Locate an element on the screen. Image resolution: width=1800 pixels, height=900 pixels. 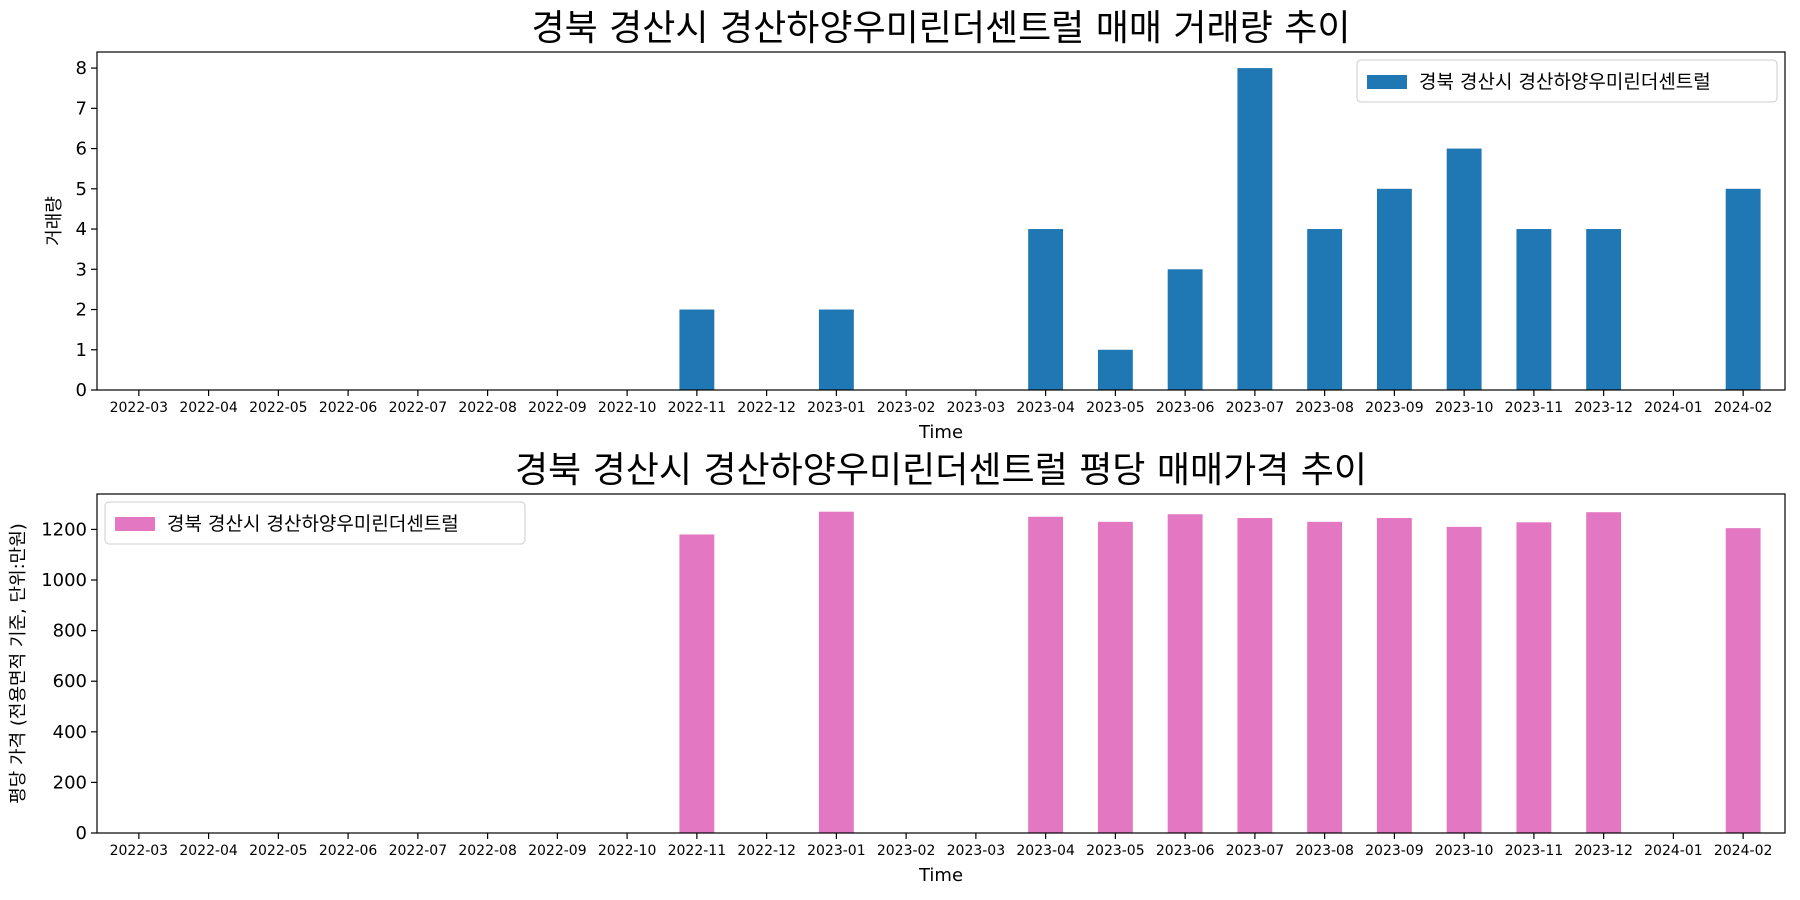
x-tick-label: 2023-07 is located at coordinates (1255, 408).